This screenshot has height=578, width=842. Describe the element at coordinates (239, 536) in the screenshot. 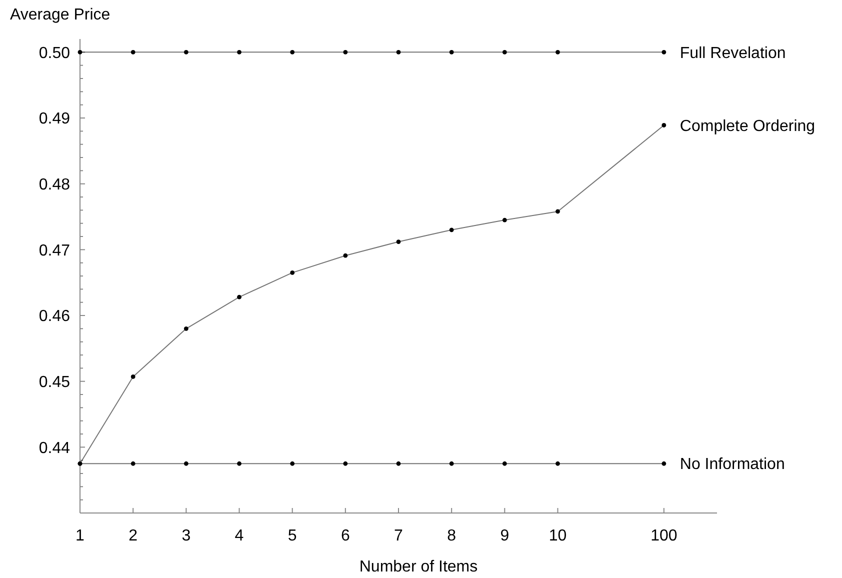

I see `x-tick-label: 4` at that location.